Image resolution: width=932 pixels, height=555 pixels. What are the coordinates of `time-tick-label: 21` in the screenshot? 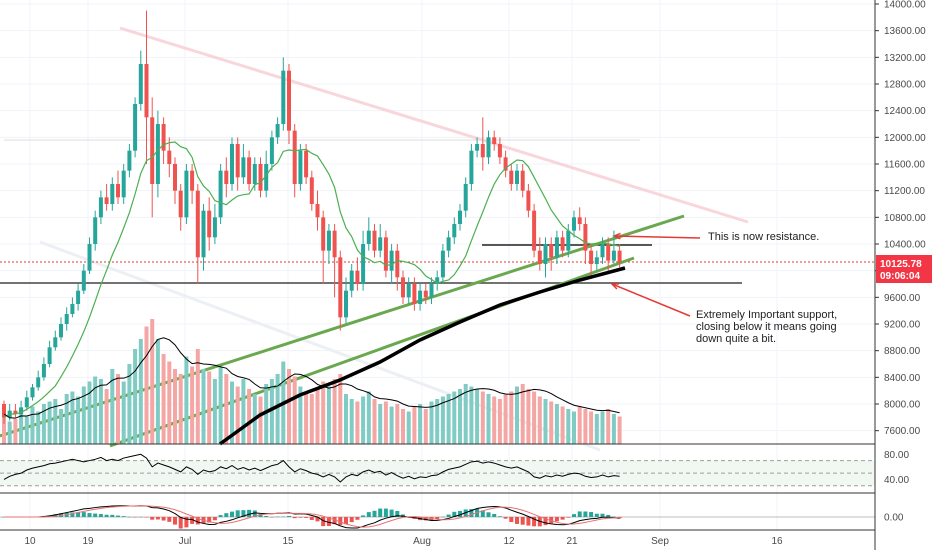 It's located at (572, 541).